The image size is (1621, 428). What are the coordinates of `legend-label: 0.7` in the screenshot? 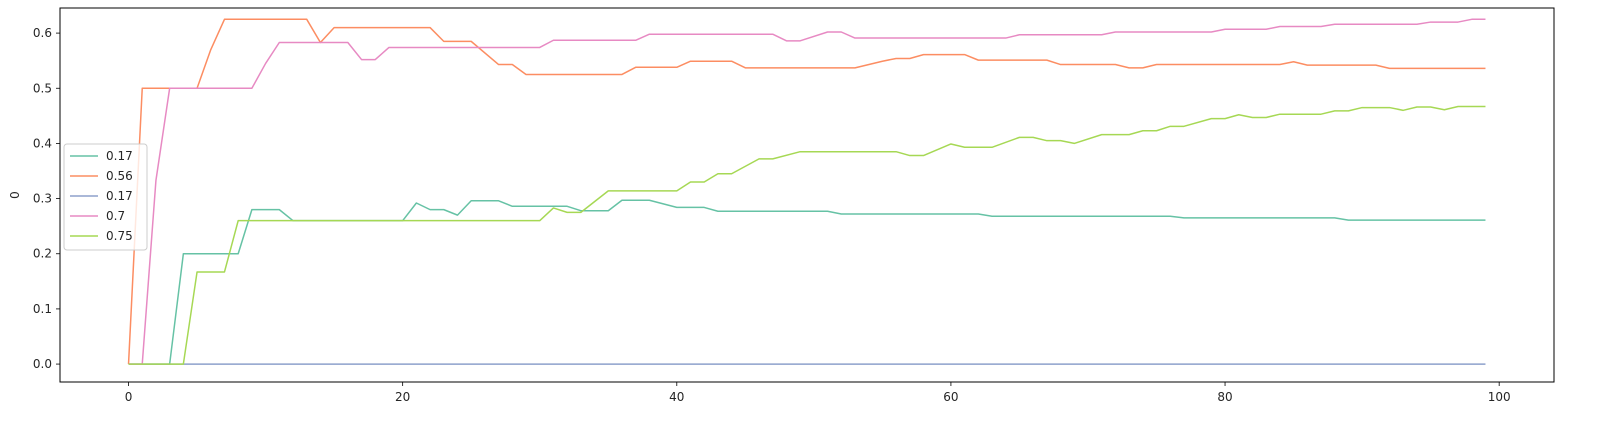 It's located at (115, 216).